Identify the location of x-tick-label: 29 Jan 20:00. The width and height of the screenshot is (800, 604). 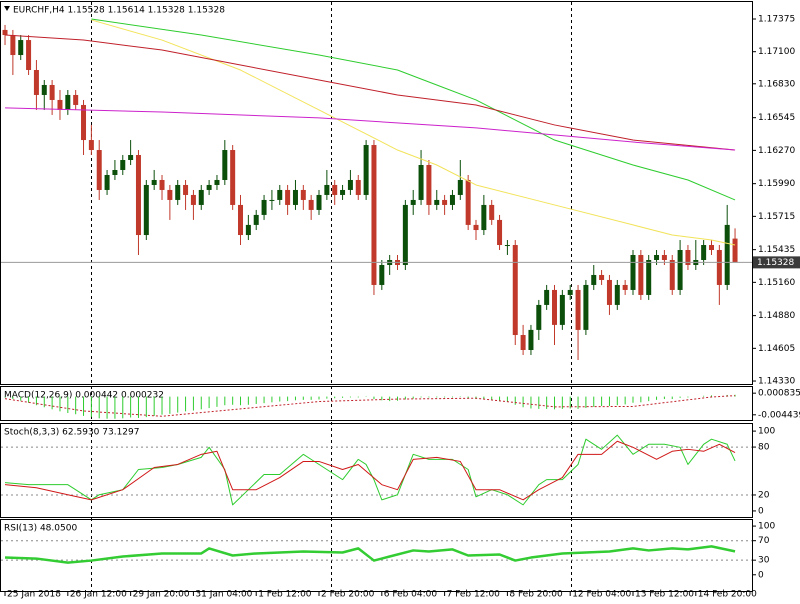
(161, 595).